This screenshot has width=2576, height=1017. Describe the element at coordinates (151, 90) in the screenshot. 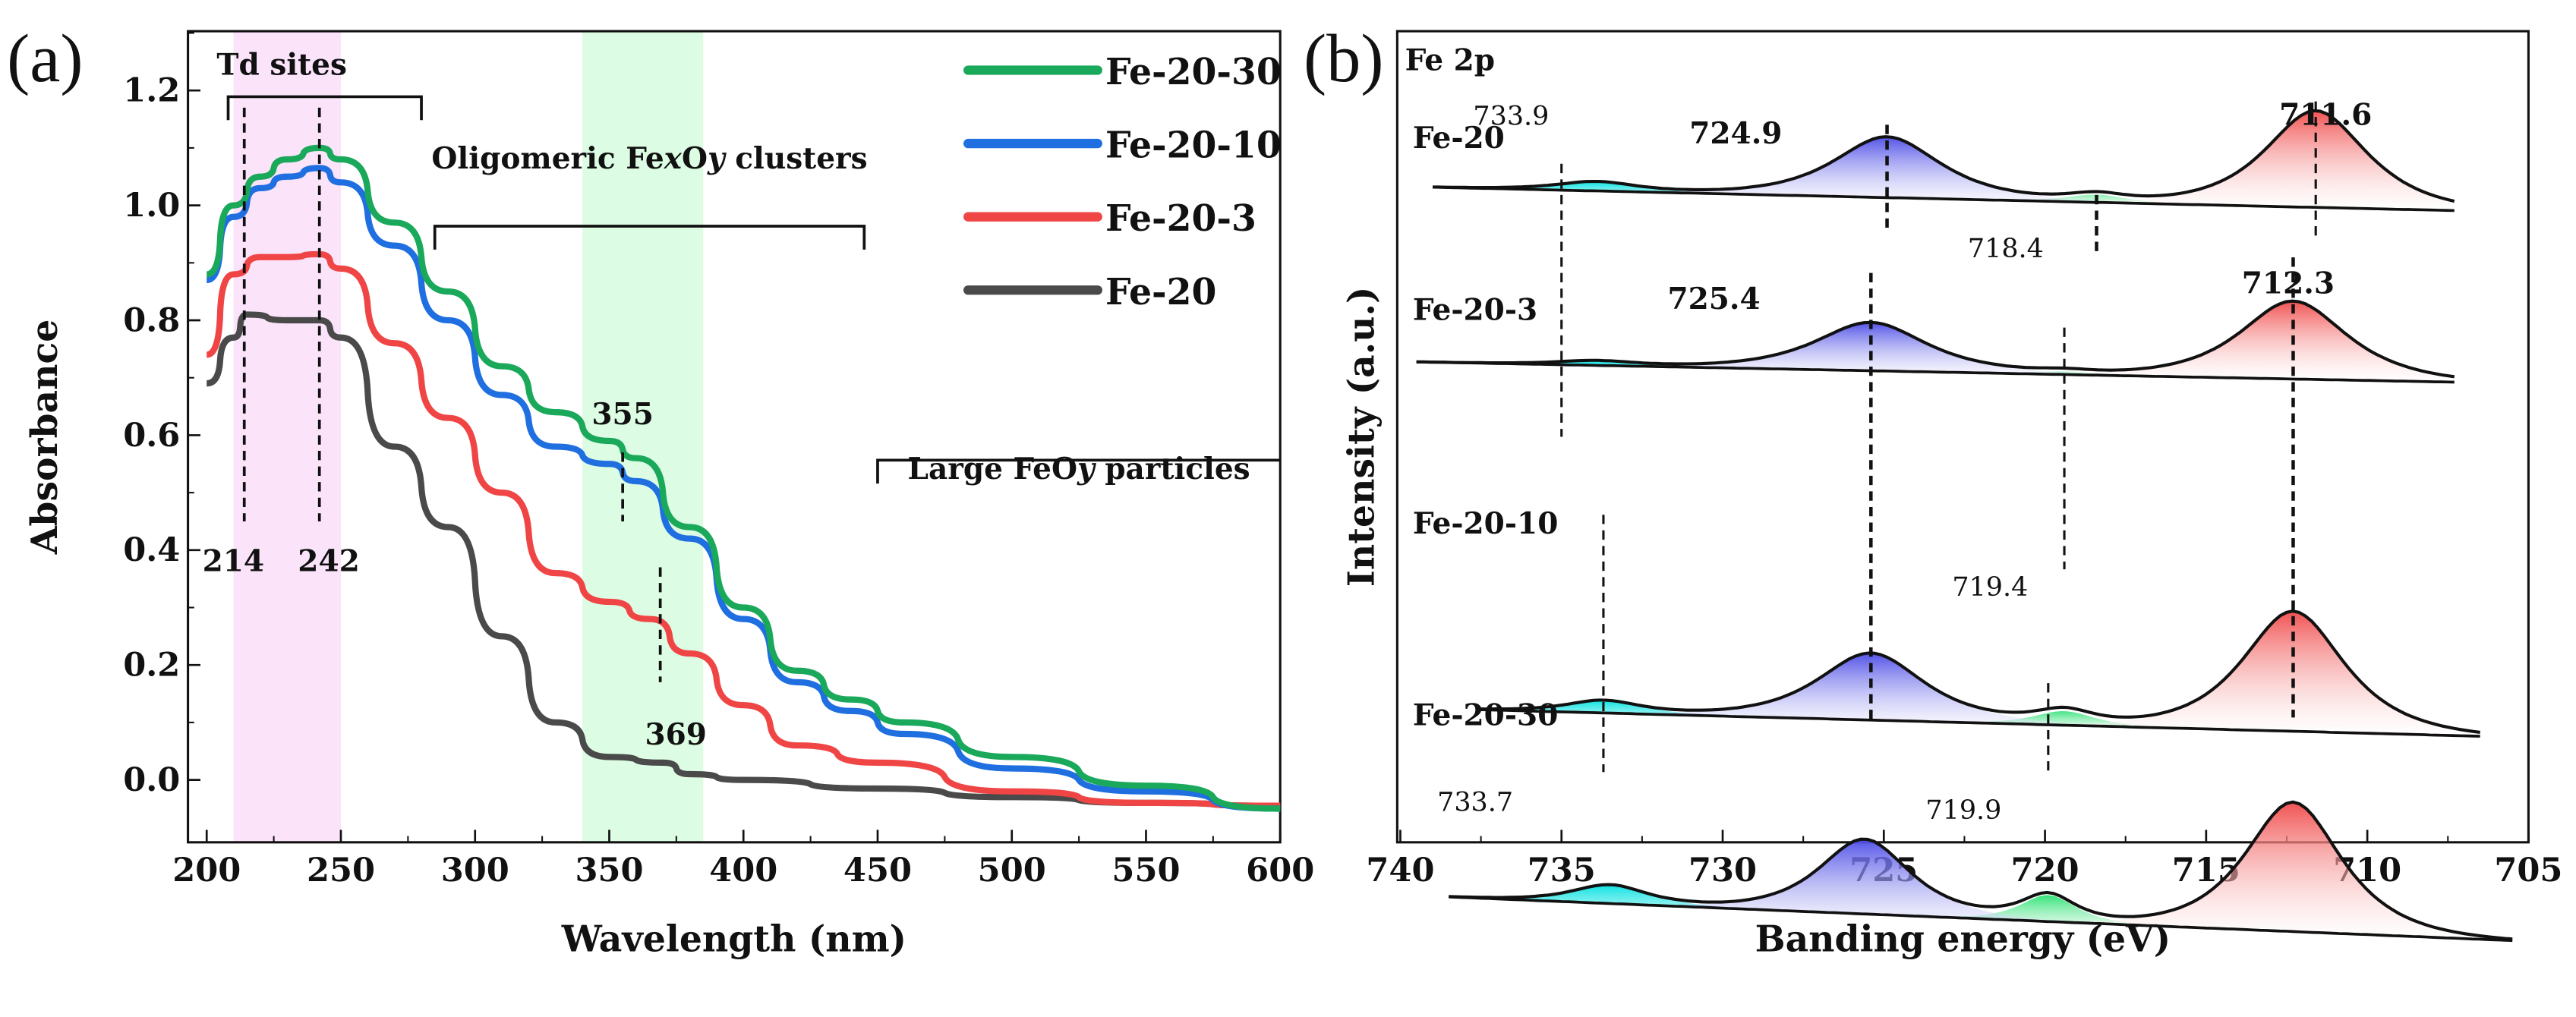

I see `y-tick-label: 1.2` at that location.